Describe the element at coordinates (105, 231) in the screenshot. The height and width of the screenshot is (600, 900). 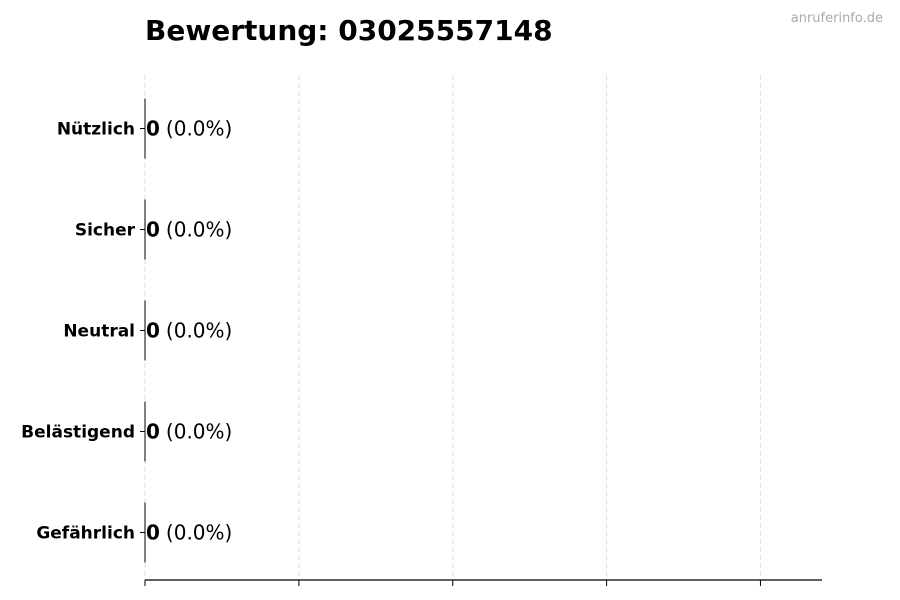
I see `y-tick-label: Sicher` at that location.